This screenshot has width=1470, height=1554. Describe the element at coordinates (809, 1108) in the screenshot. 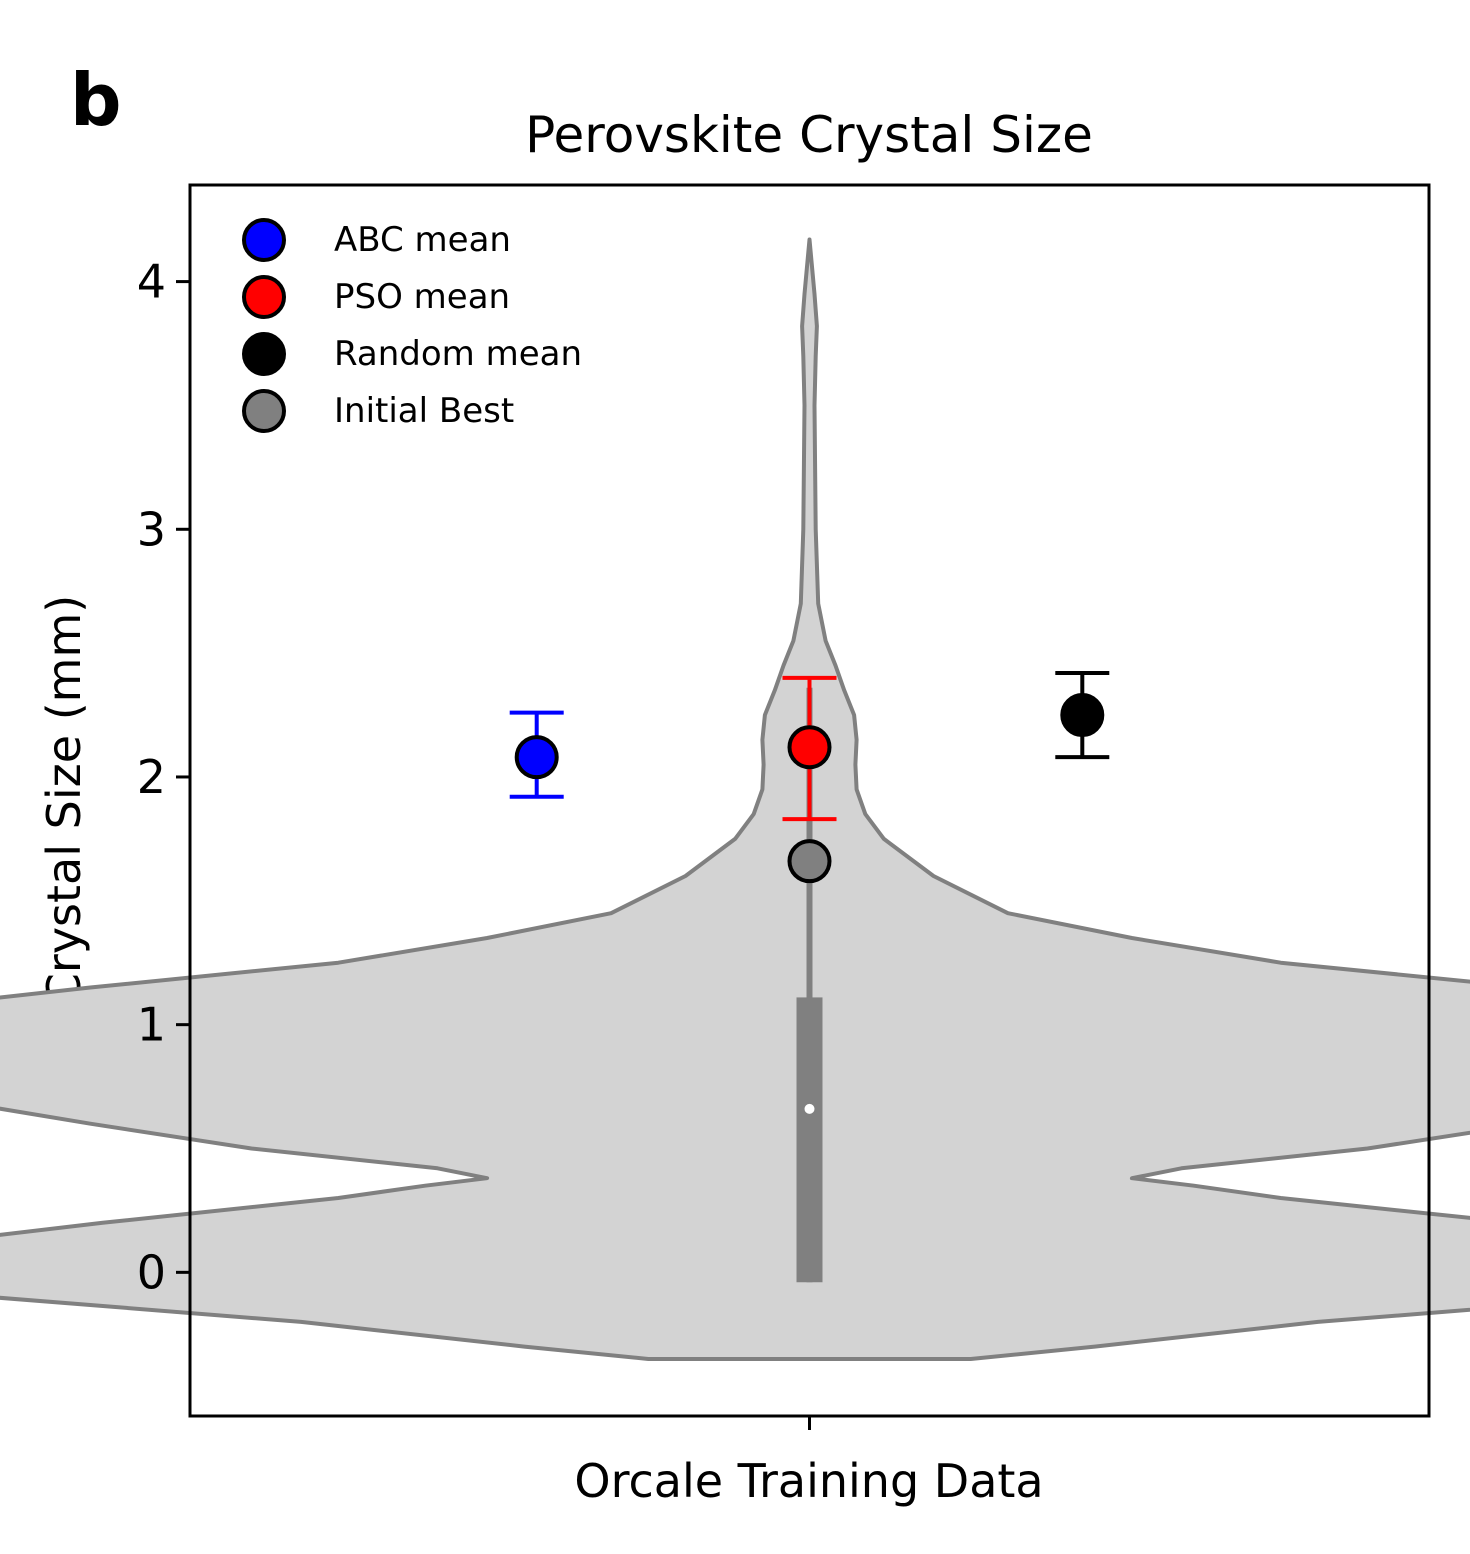

I see `violin-median` at that location.